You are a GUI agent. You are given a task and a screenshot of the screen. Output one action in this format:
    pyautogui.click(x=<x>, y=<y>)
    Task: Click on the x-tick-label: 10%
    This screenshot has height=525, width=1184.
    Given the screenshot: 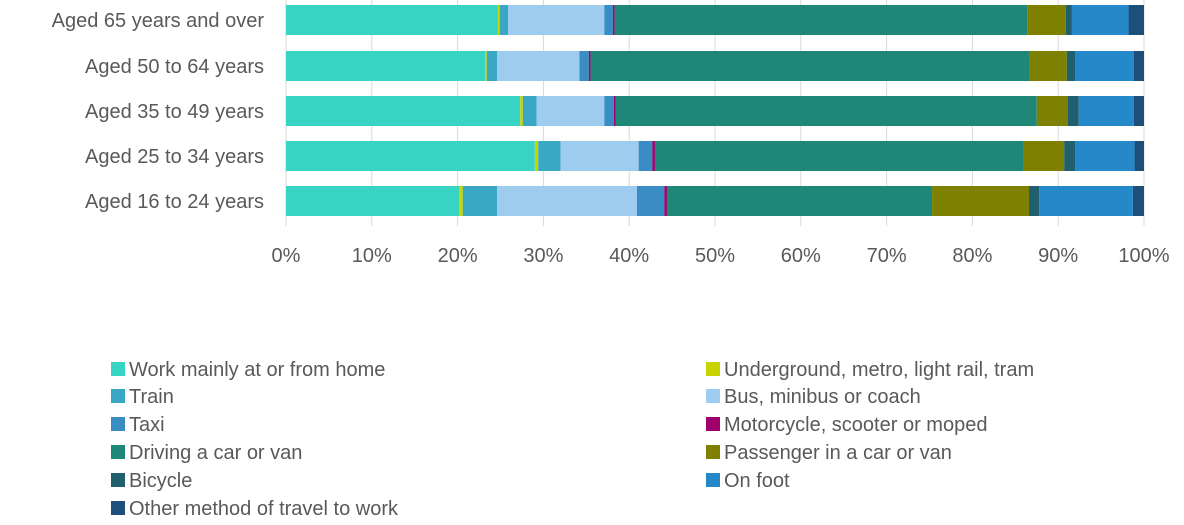 What is the action you would take?
    pyautogui.click(x=372, y=256)
    